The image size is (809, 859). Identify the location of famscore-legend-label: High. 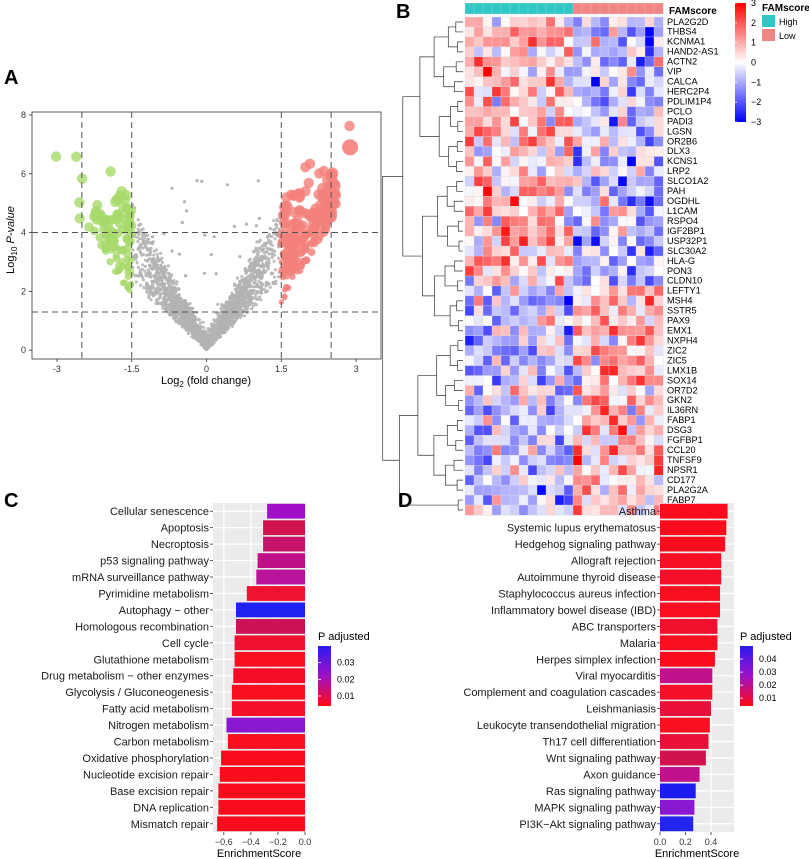
(788, 22).